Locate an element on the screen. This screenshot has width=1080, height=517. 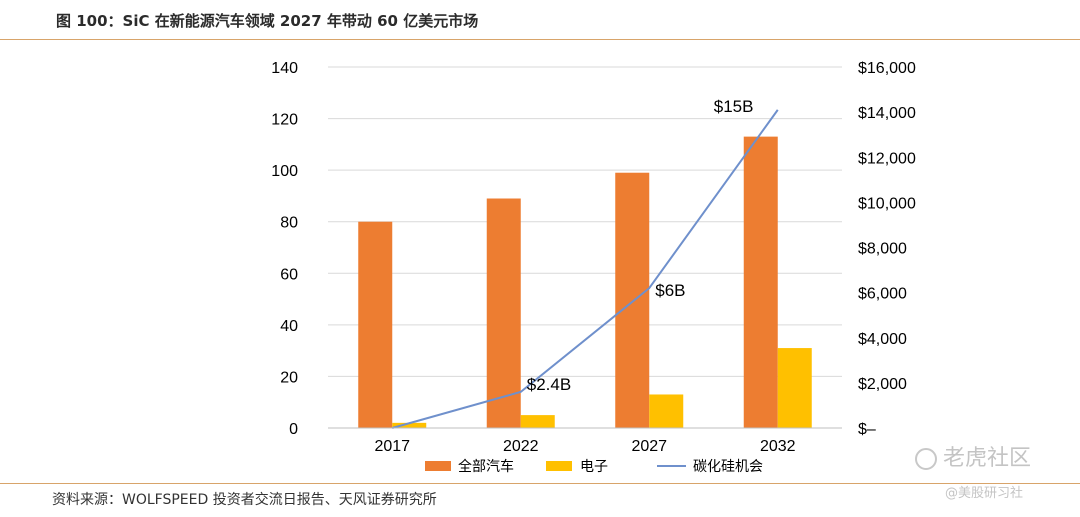
left-y-tick-label: 100 is located at coordinates (284, 171).